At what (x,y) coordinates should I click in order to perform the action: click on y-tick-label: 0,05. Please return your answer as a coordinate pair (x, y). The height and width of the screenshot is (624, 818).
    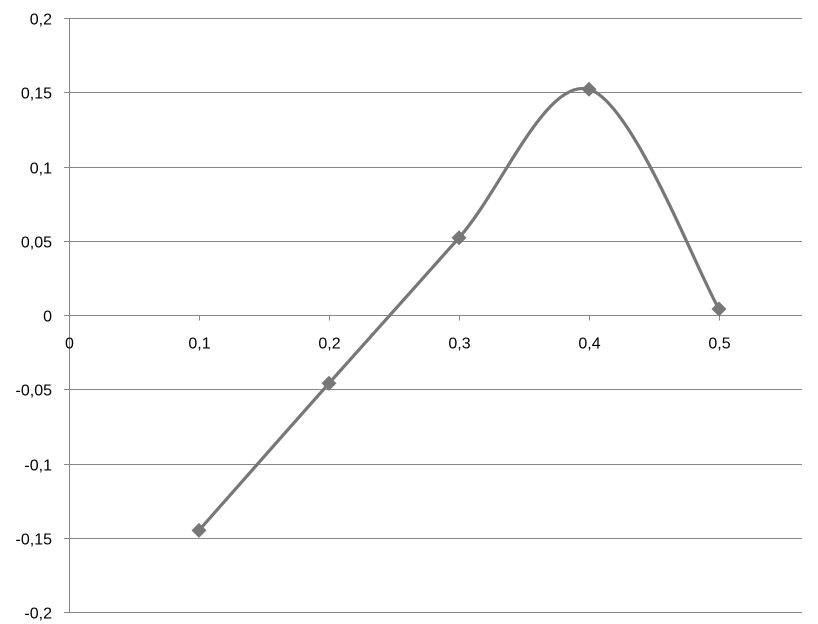
    Looking at the image, I should click on (36, 243).